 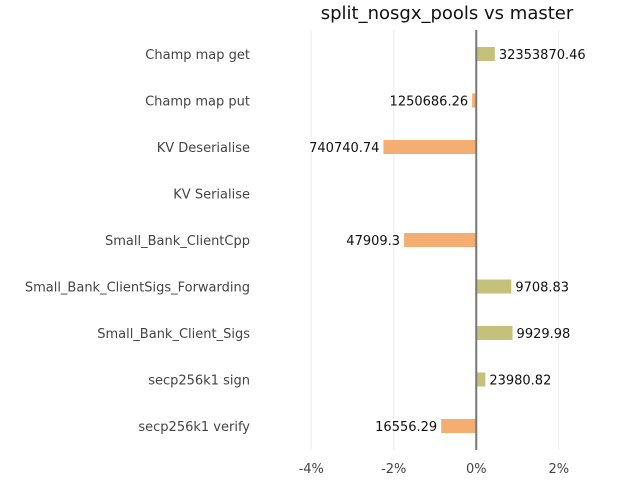 I want to click on value-label: 740740.74, so click(x=344, y=148).